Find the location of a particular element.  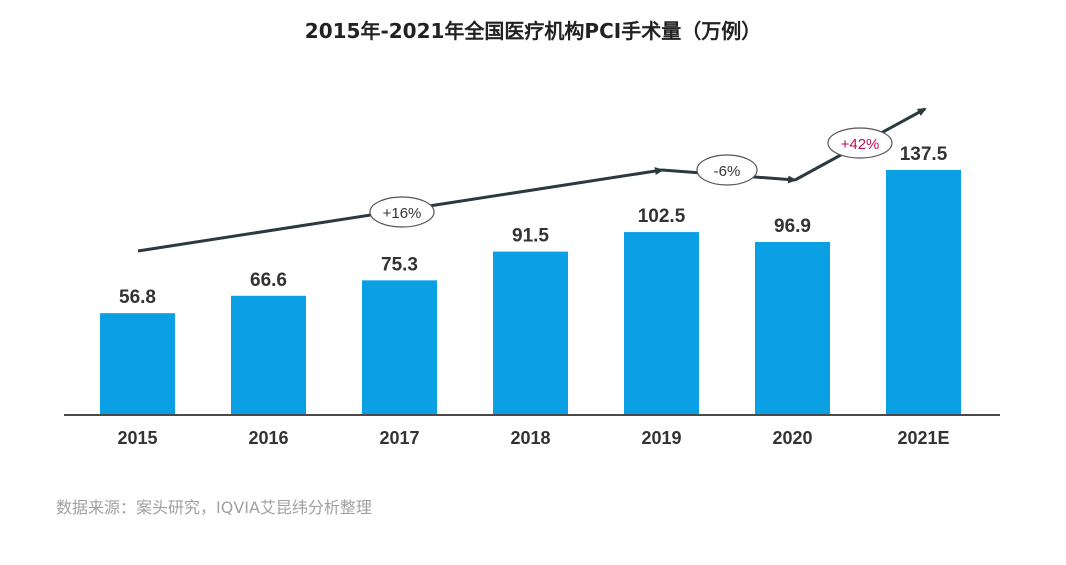

bar-2021e is located at coordinates (923, 291).